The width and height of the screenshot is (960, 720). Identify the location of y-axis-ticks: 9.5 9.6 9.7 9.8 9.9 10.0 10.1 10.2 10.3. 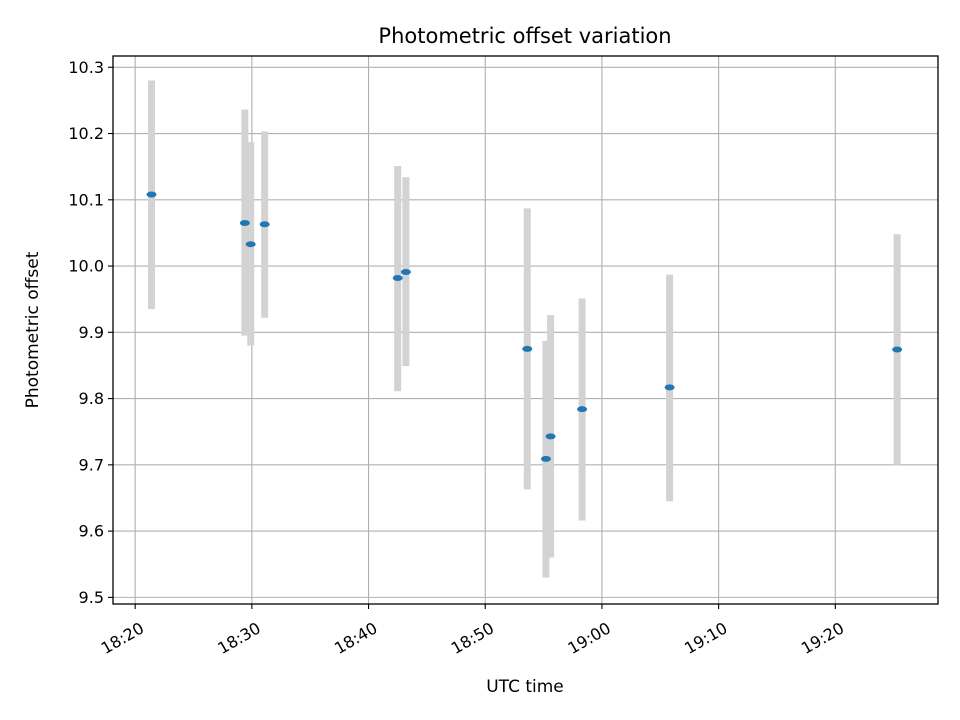
(90, 332).